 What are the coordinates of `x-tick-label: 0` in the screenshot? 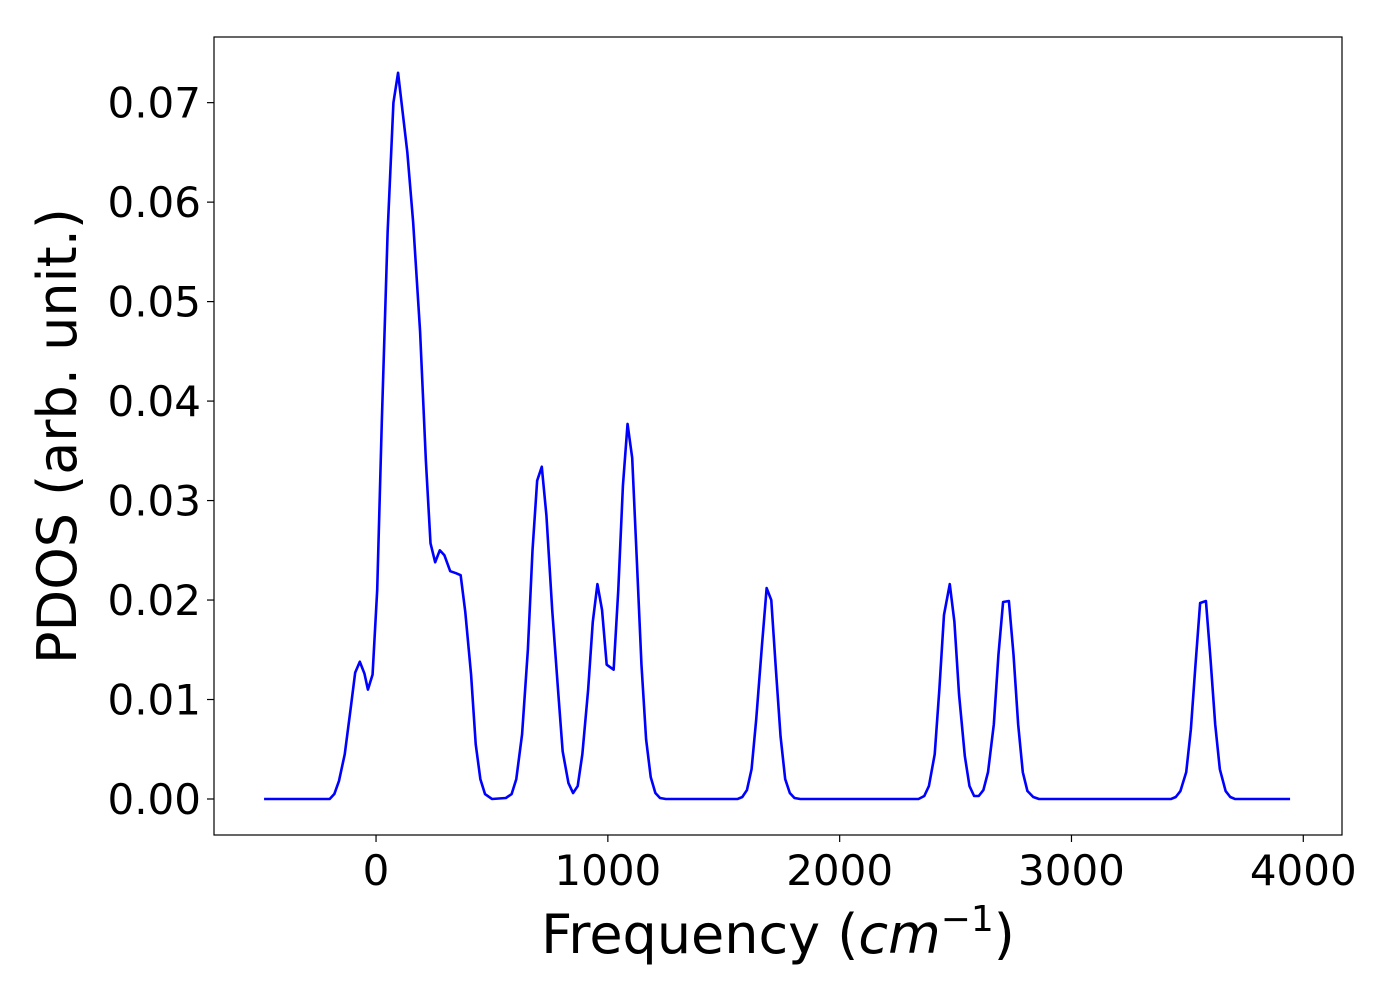 It's located at (376, 870).